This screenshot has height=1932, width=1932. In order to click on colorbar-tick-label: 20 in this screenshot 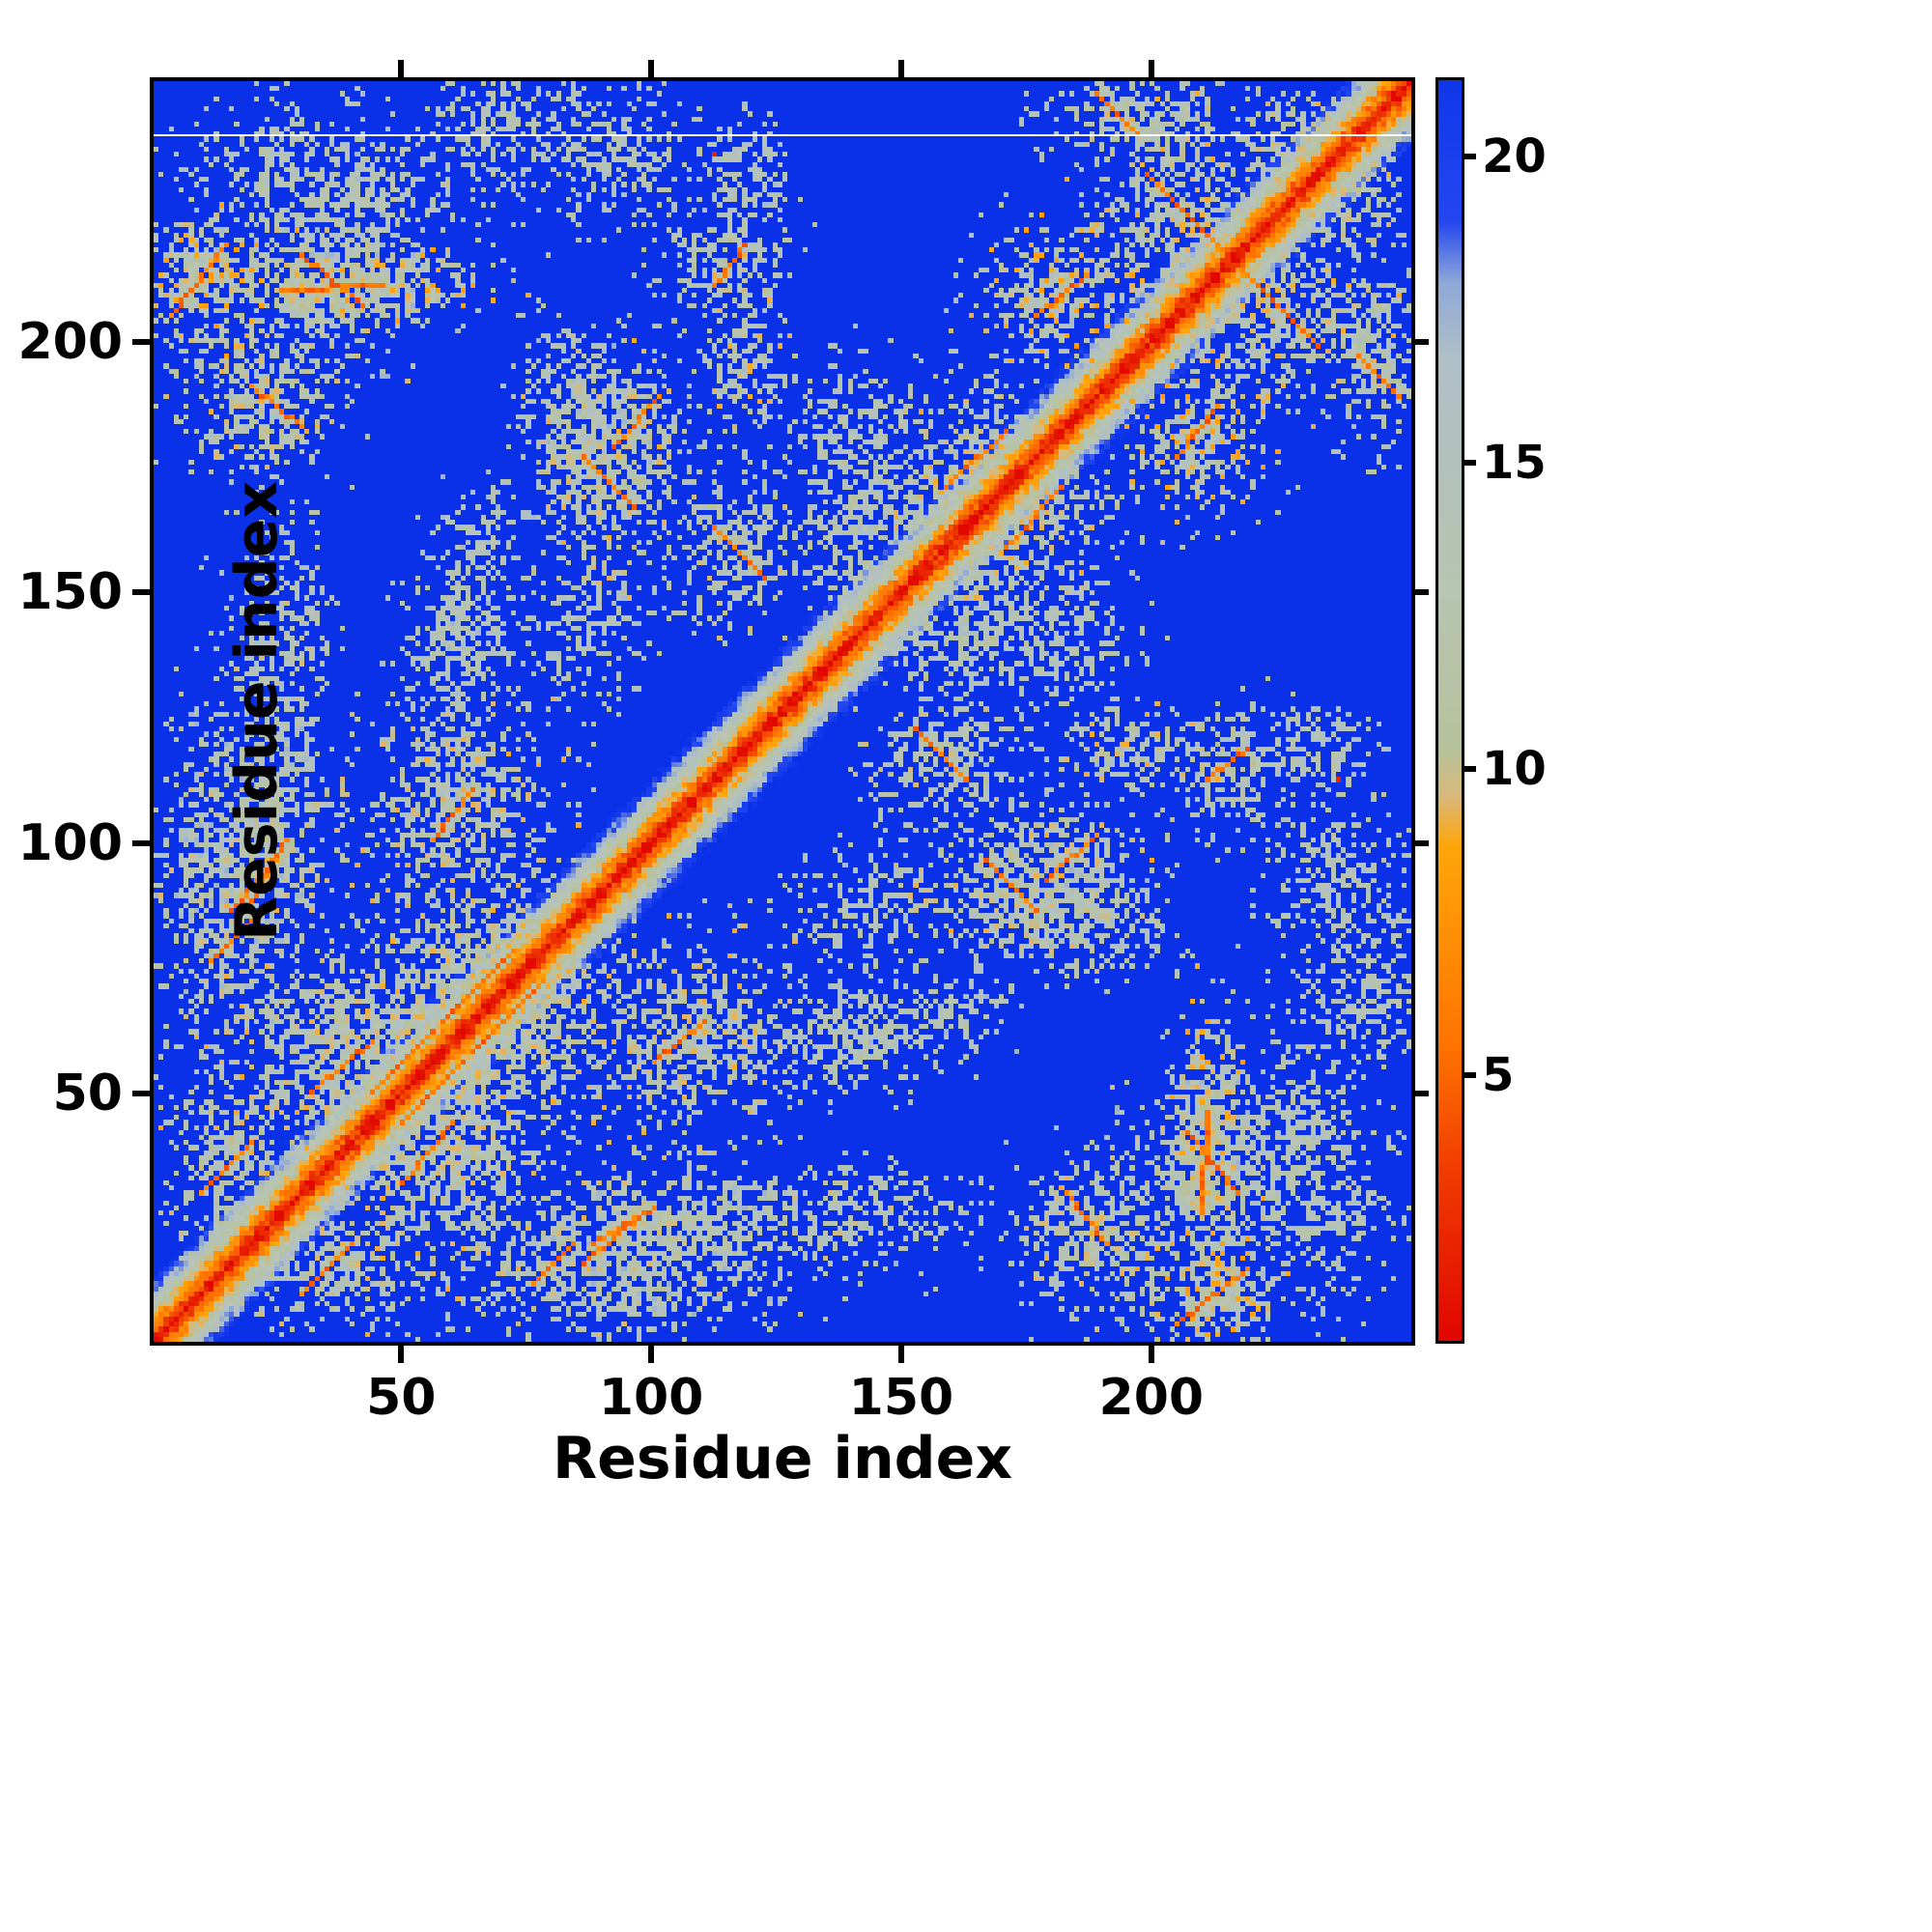, I will do `click(1514, 157)`.